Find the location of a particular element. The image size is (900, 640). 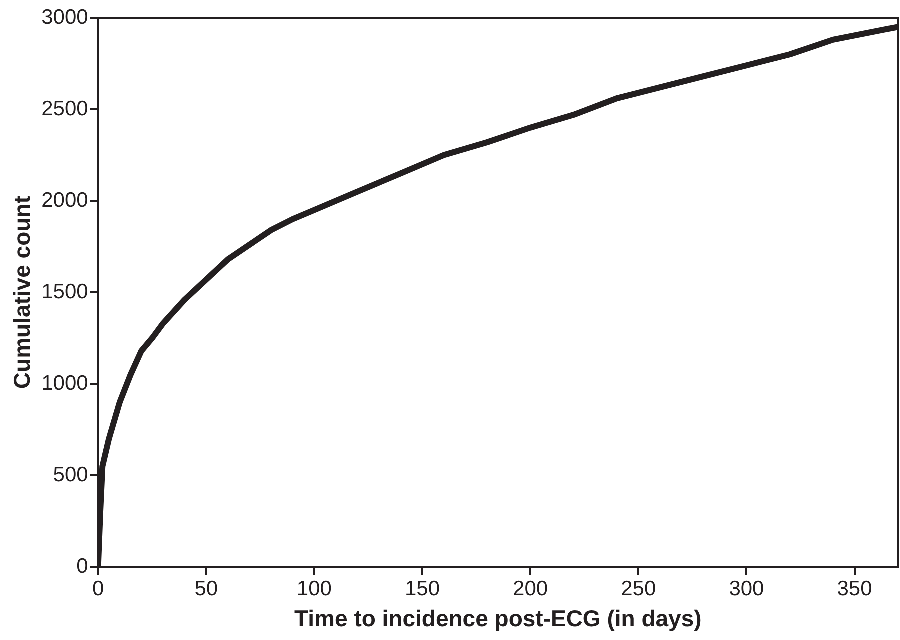

y-tick-label: 3000 is located at coordinates (65, 17).